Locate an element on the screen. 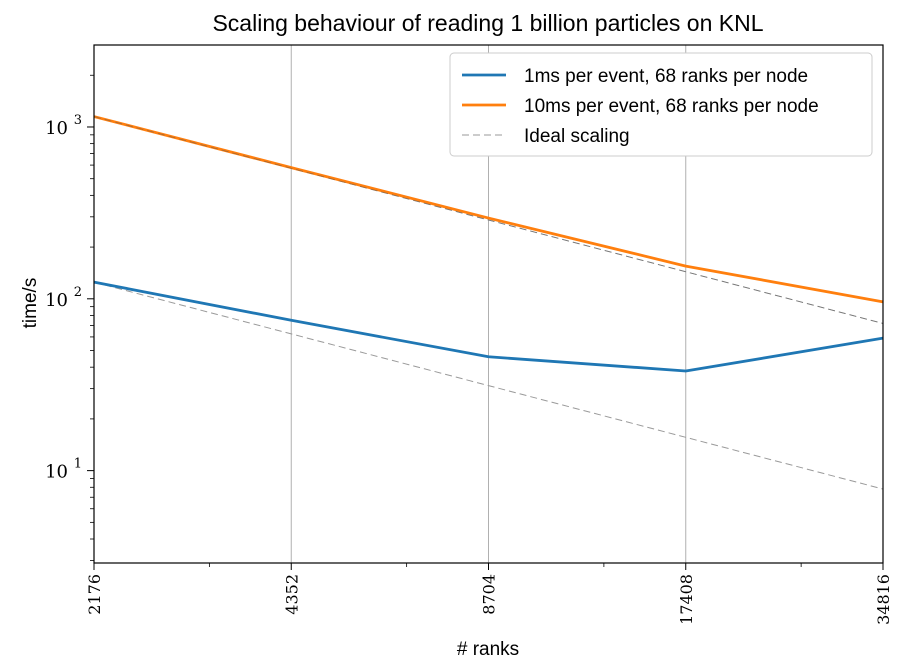 The width and height of the screenshot is (899, 663). x-tick-label: 17408 is located at coordinates (686, 599).